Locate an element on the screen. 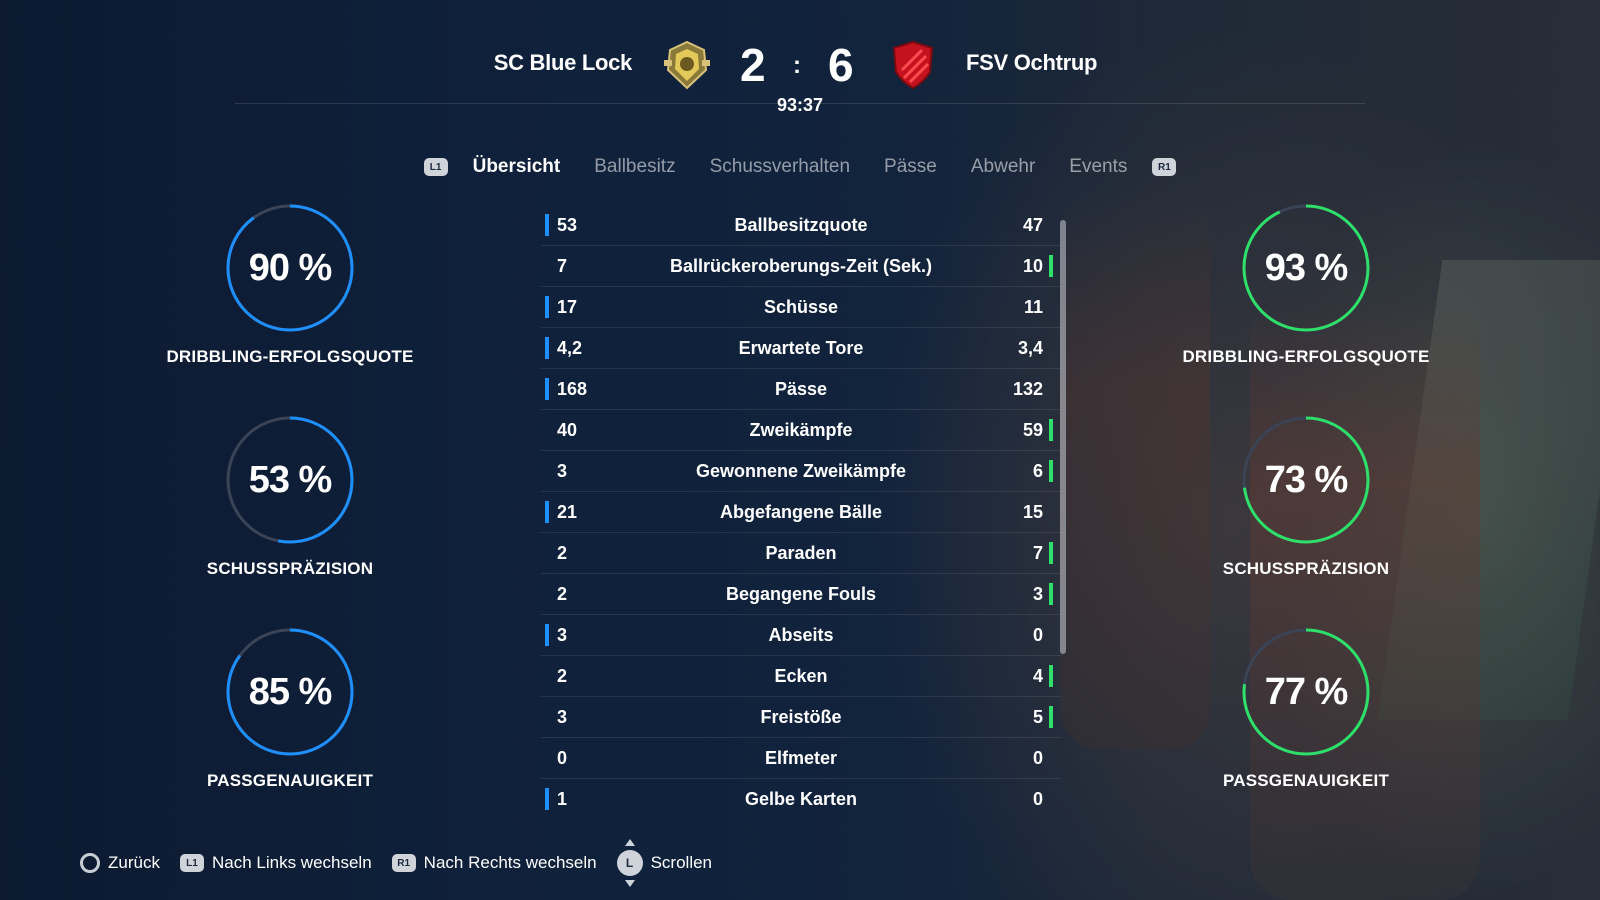  tab-abwehr: Abwehr is located at coordinates (1003, 166).